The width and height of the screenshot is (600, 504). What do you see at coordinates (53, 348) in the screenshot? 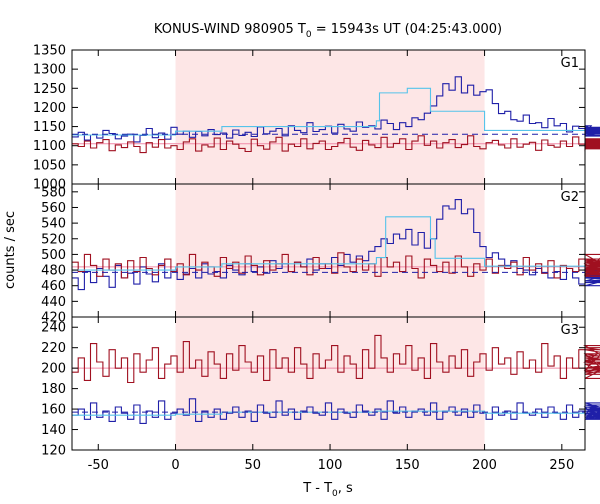
I see `y-tick-label: 220` at bounding box center [53, 348].